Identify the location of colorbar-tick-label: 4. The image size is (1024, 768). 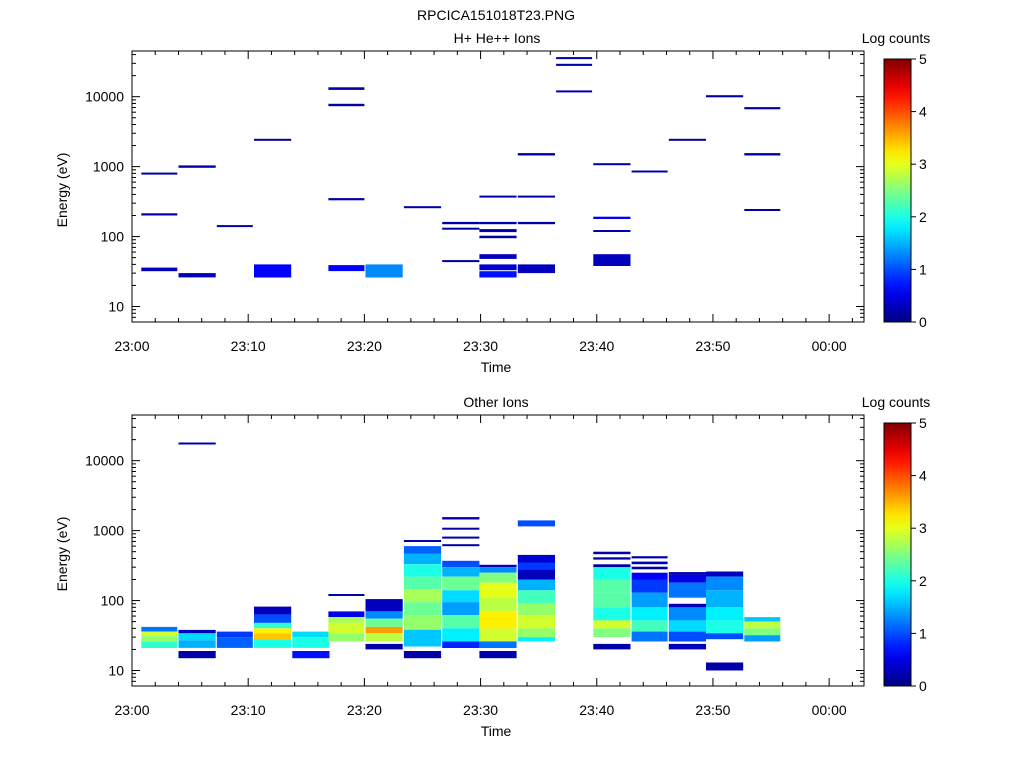
(923, 476).